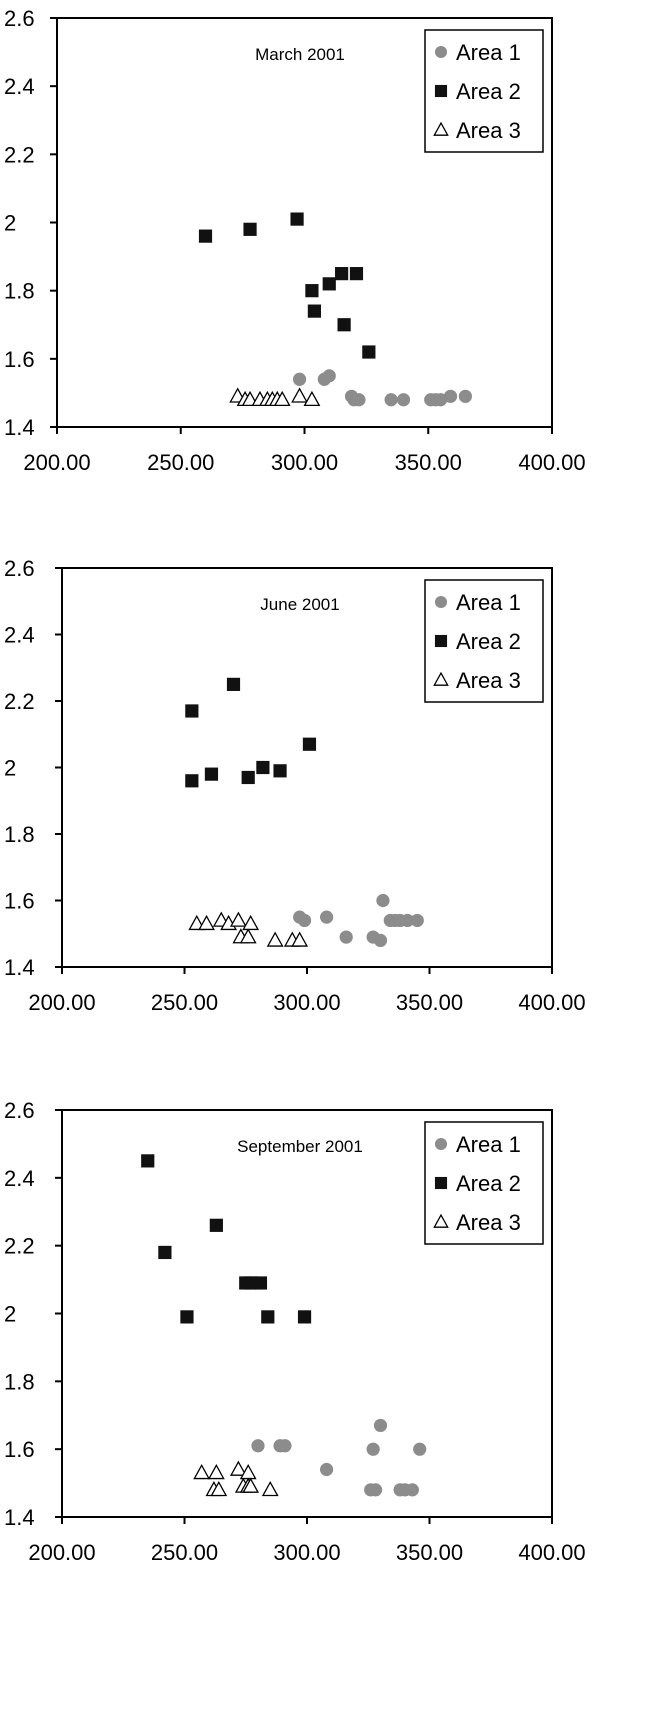 The height and width of the screenshot is (1731, 652). Describe the element at coordinates (299, 604) in the screenshot. I see `chart-title: June 2001` at that location.